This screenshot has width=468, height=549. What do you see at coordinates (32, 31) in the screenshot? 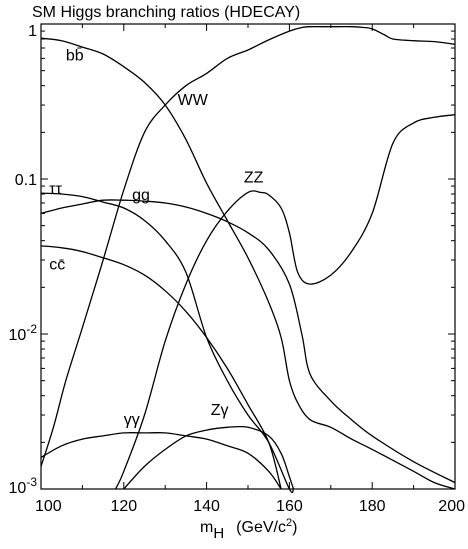
I see `y-tick-label: 1` at bounding box center [32, 31].